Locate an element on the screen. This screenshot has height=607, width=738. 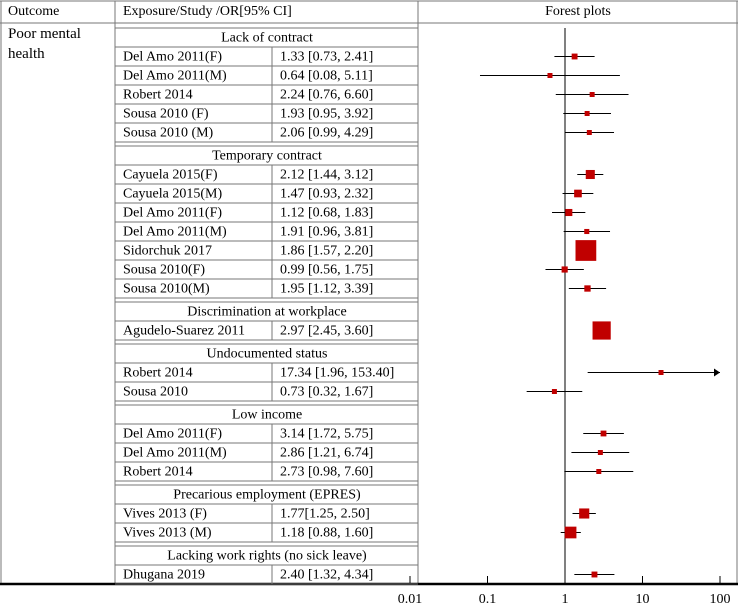
or-label: 1.33 [0.73, 2.41] is located at coordinates (326, 57).